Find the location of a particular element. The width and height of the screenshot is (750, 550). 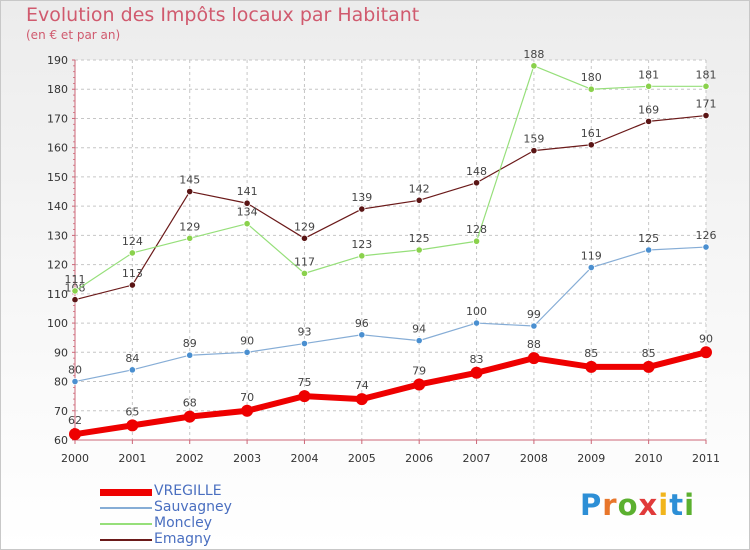

data-label-emagny: 145 is located at coordinates (189, 180).